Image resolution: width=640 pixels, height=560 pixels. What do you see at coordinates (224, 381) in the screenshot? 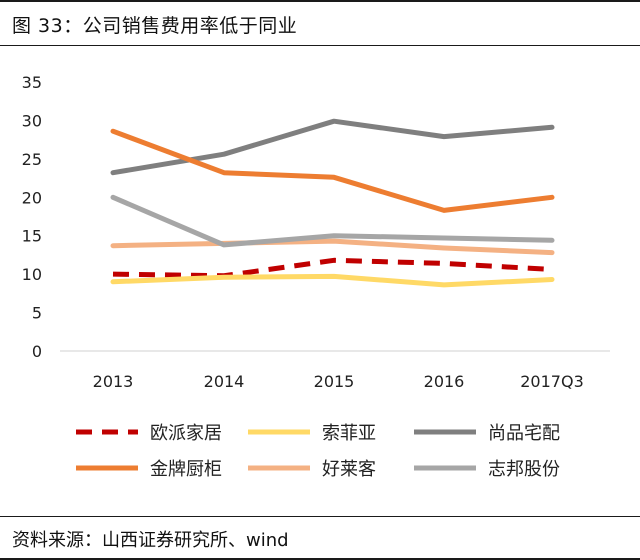
I see `x-tick-label: 2014` at bounding box center [224, 381].